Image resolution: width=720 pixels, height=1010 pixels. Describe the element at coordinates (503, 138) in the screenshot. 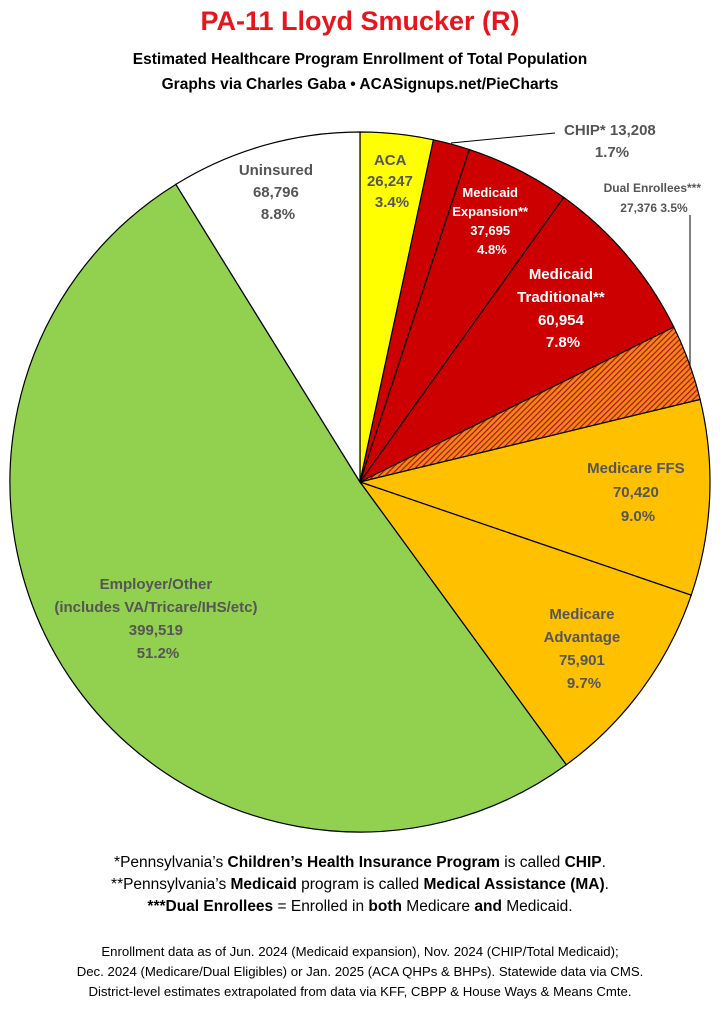

I see `chip-leader-line` at that location.